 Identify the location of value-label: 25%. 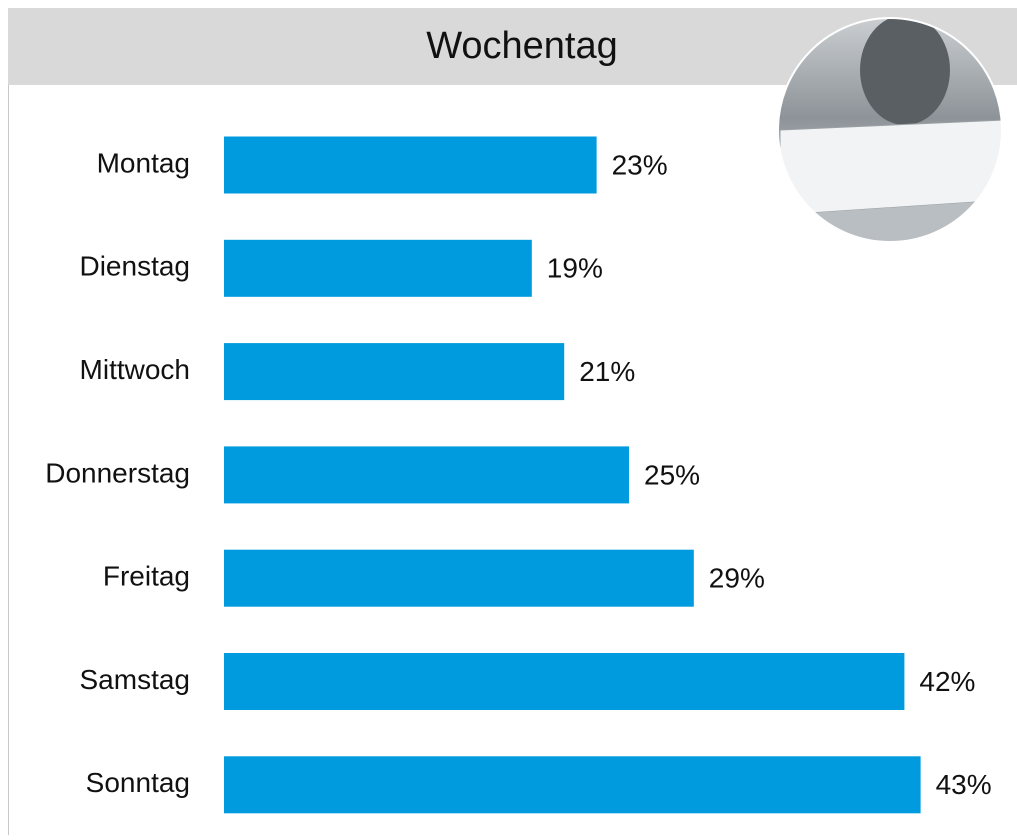
(672, 474).